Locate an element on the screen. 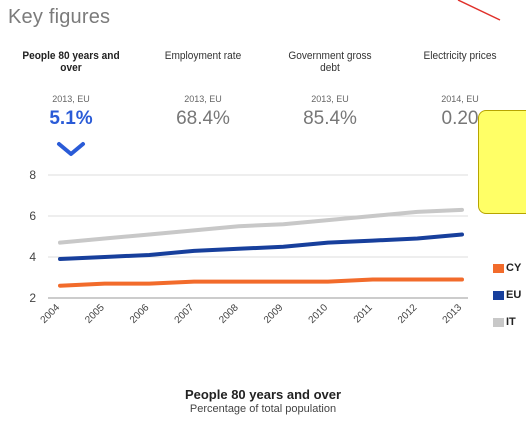 This screenshot has width=526, height=434. x-tick-label: 2012 is located at coordinates (408, 314).